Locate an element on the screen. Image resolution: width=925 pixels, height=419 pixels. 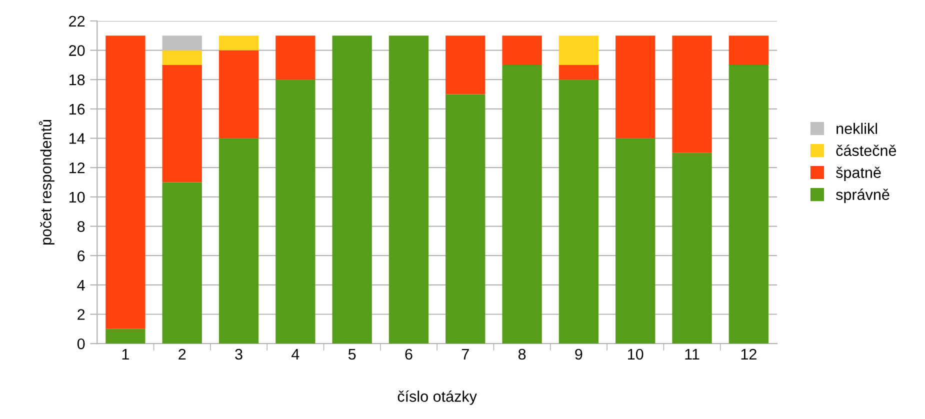
legend-label: správně is located at coordinates (863, 196).